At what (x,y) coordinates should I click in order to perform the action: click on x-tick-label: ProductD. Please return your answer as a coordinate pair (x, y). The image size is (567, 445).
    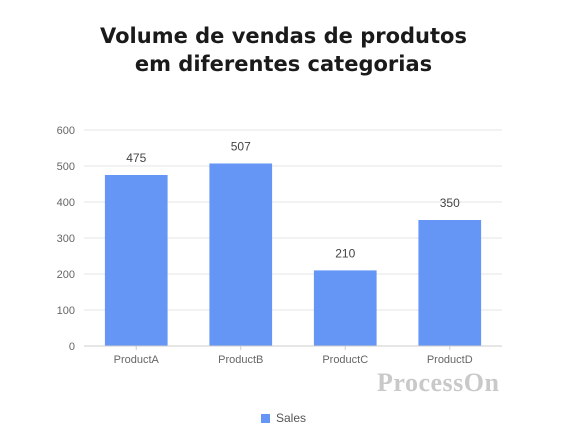
    Looking at the image, I should click on (450, 360).